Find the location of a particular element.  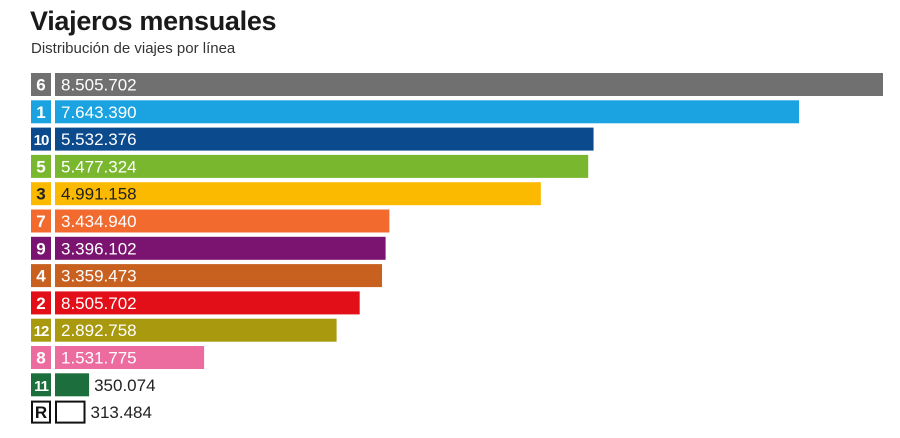

line-badge-label: 2 is located at coordinates (40, 303).